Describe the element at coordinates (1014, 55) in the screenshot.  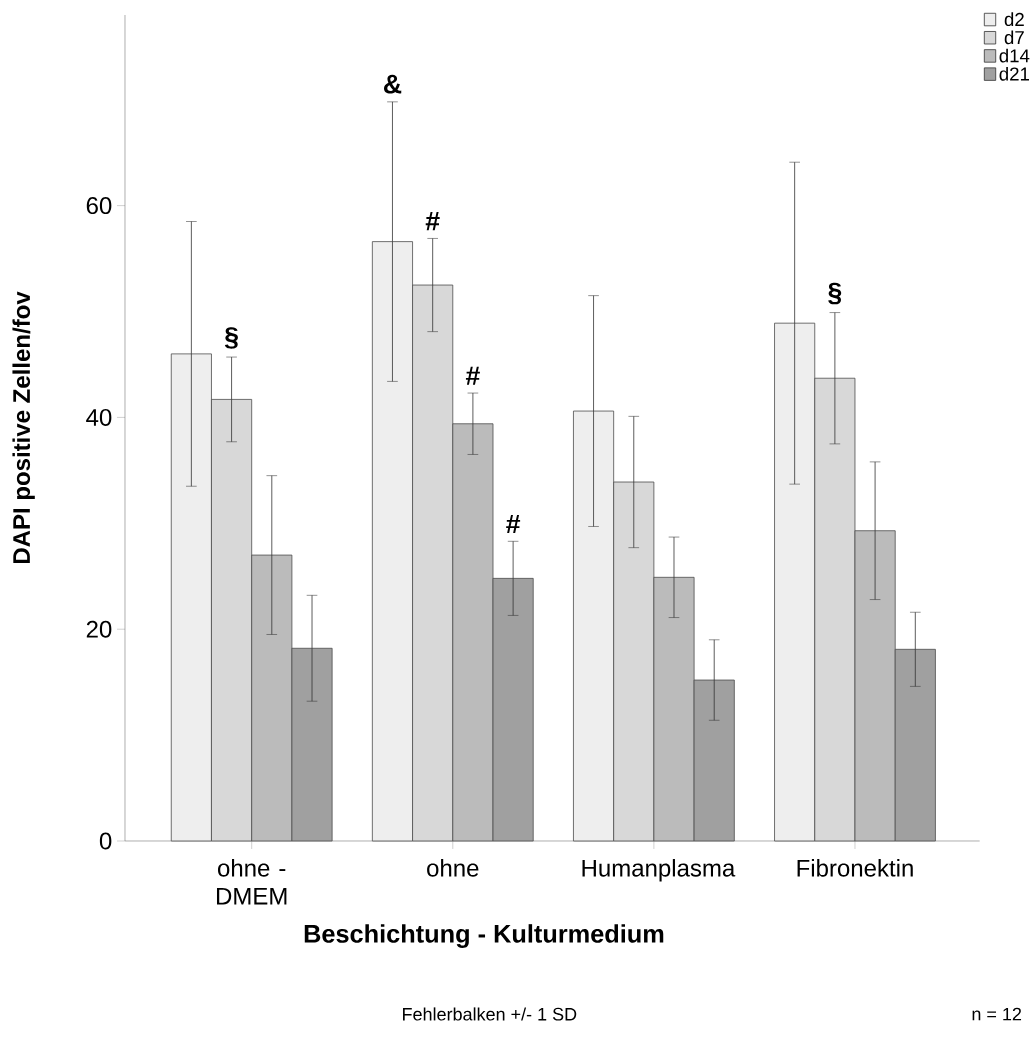
I see `legend-label: d14` at that location.